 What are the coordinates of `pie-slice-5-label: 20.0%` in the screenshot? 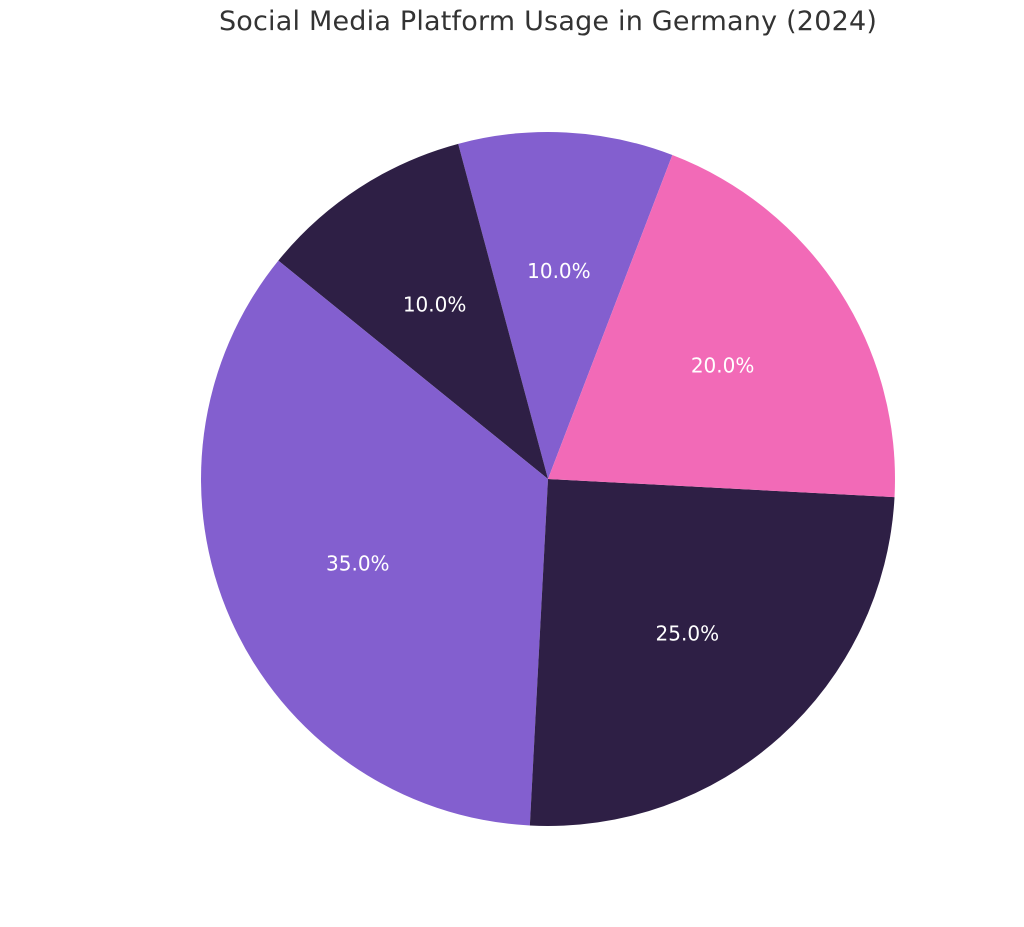 It's located at (723, 366).